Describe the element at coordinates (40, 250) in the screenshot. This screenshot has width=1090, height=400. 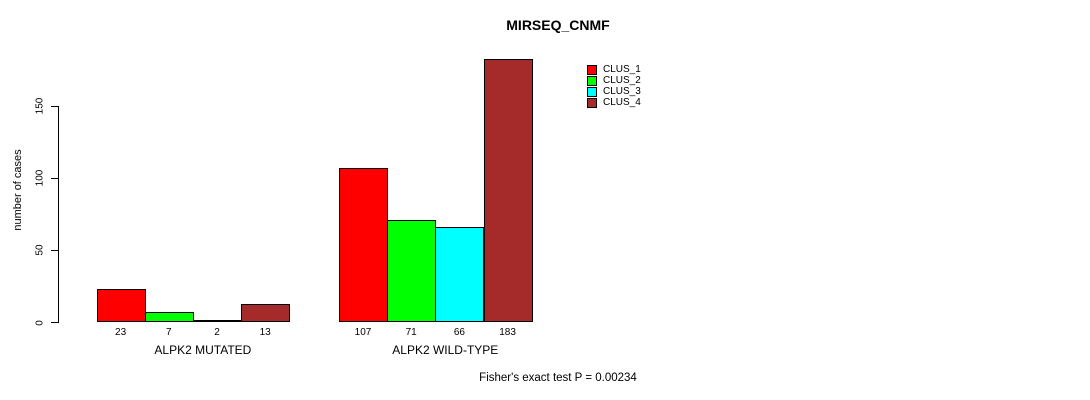
I see `y-tick-label: 50` at that location.